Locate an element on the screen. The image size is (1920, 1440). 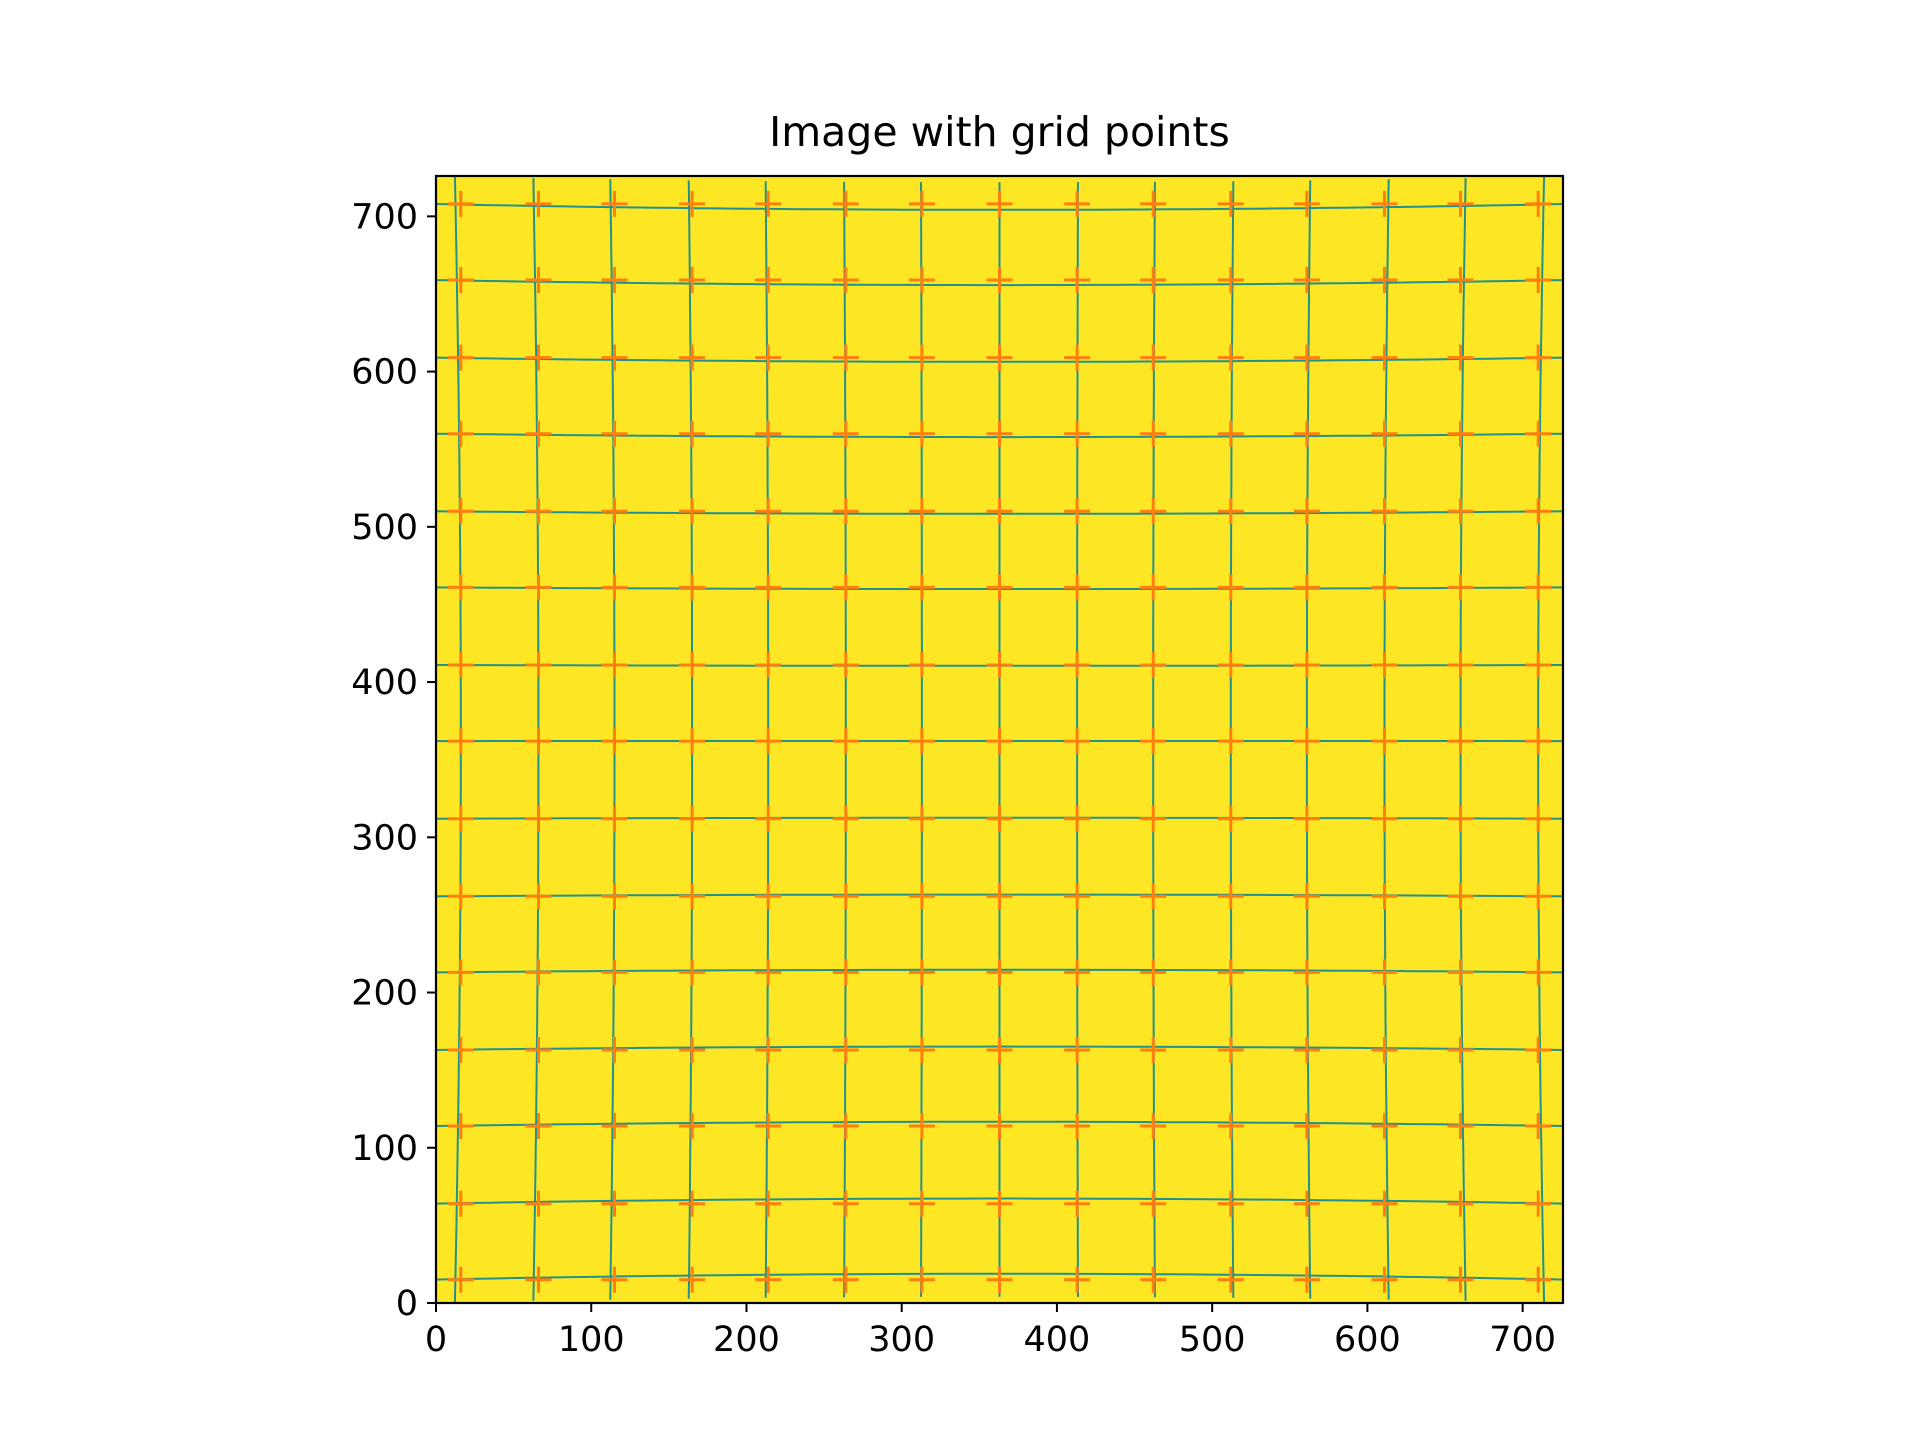
grid-point-marker-r8-c1 is located at coordinates (538, 665).